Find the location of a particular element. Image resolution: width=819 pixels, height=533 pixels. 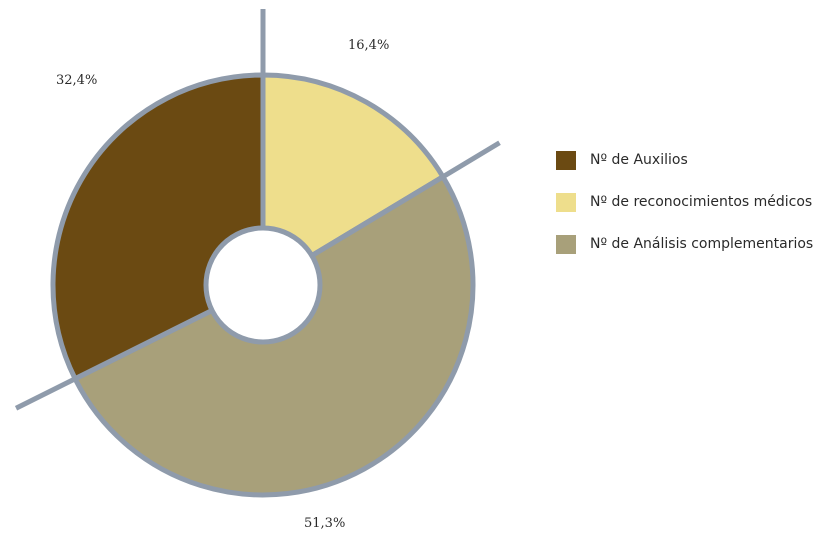

legend-label-auxilios: Nº de Auxilios is located at coordinates (639, 160).